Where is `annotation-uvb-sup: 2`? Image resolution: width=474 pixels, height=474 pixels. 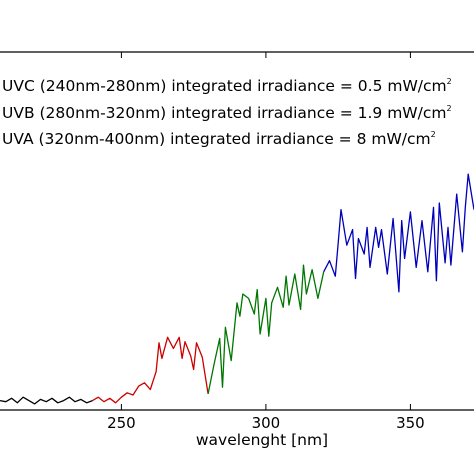
annotation-uvb-sup: 2 is located at coordinates (448, 108).